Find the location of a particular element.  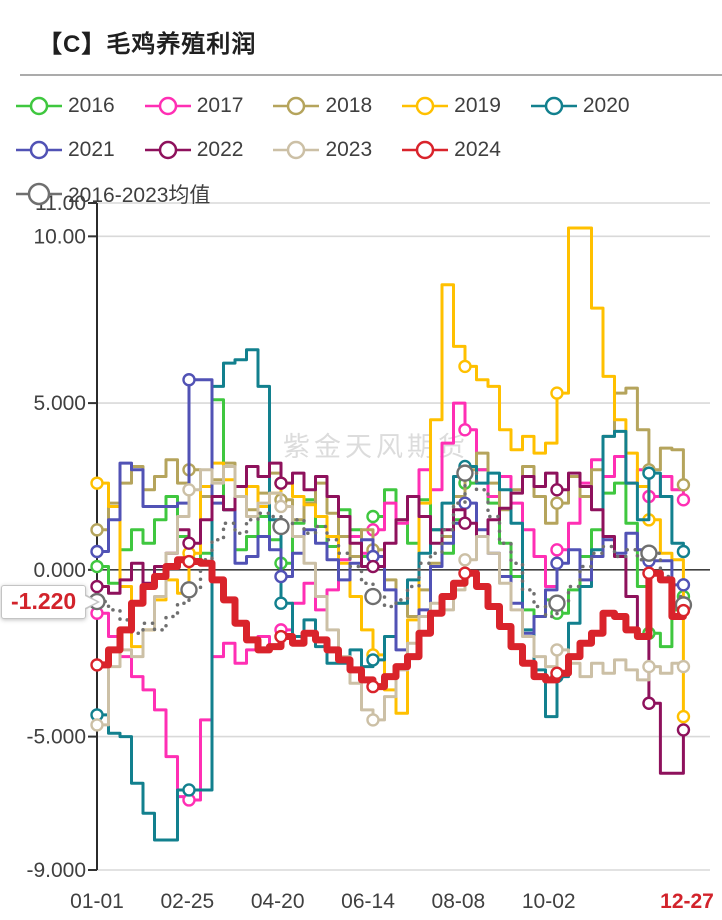

legend-item-mean: 2016-2023均值 is located at coordinates (113, 194).